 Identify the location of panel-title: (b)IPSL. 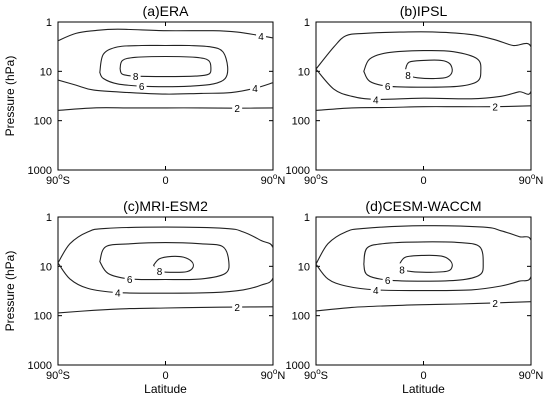
(424, 11).